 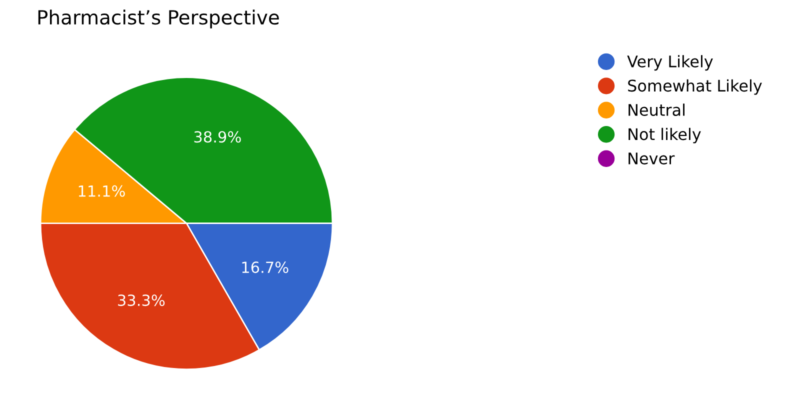 I want to click on data-label: 38.9%, so click(x=217, y=137).